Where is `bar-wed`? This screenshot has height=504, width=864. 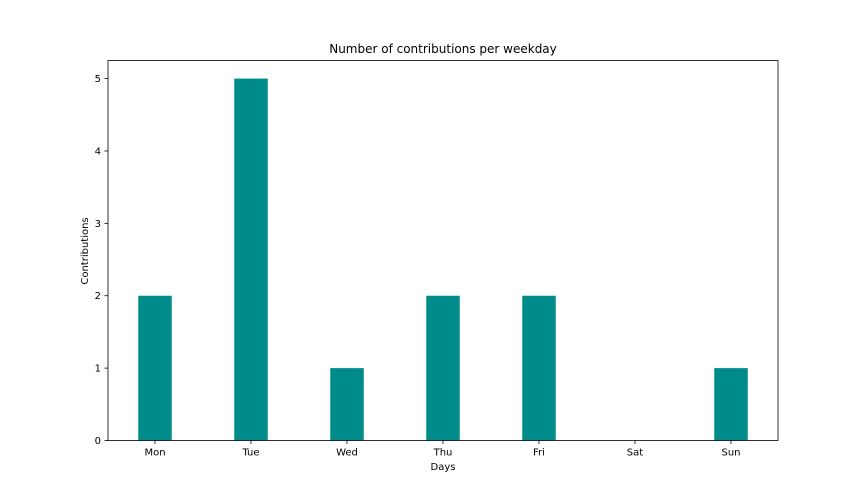 bar-wed is located at coordinates (347, 404).